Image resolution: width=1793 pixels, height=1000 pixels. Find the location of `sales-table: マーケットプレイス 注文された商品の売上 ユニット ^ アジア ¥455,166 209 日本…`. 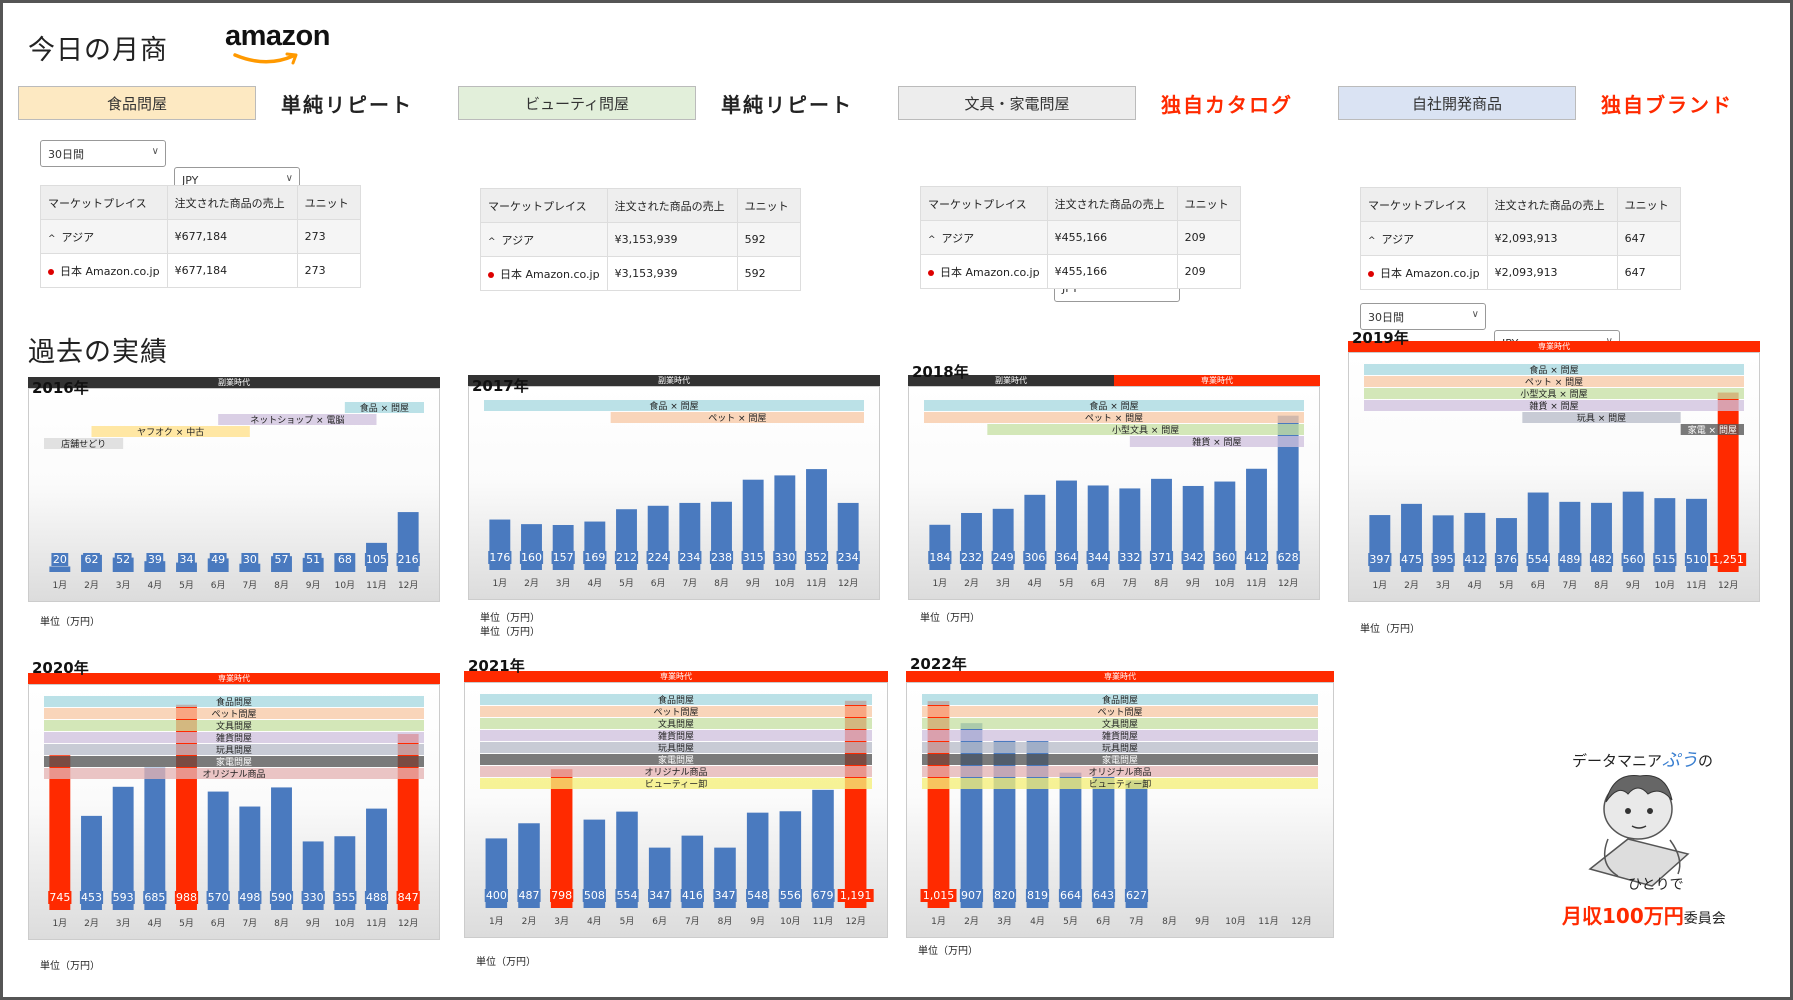

sales-table: マーケットプレイス 注文された商品の売上 ユニット ^ アジア ¥455,166 209 日本… is located at coordinates (1080, 237).